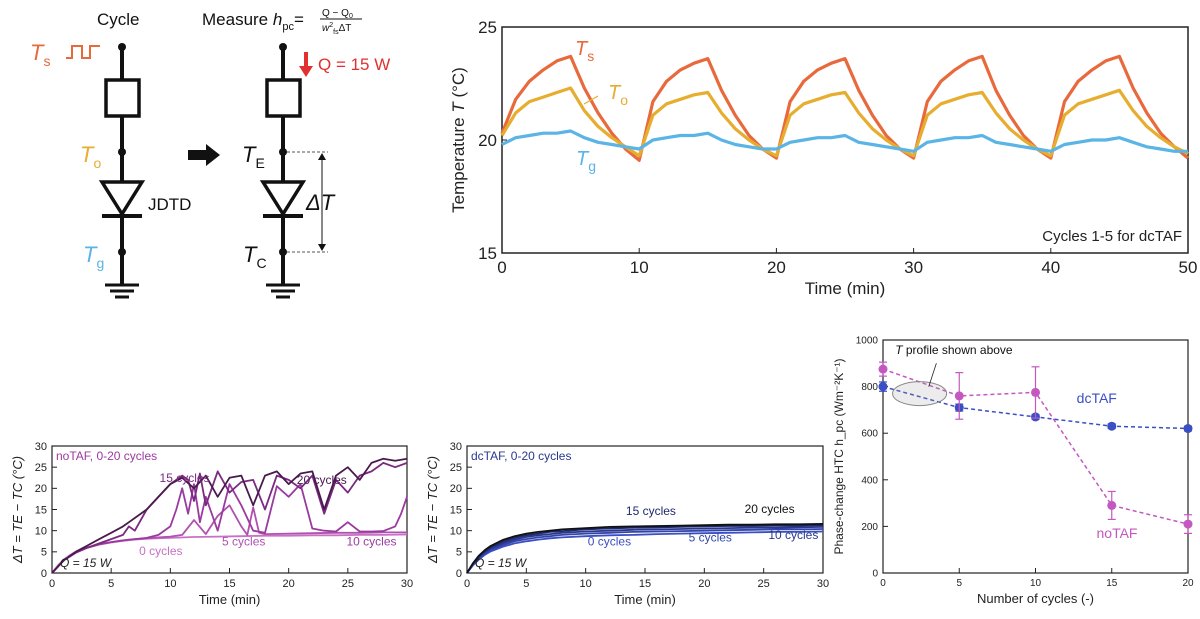 The image size is (1200, 619). I want to click on resistor-icon, so click(283, 98).